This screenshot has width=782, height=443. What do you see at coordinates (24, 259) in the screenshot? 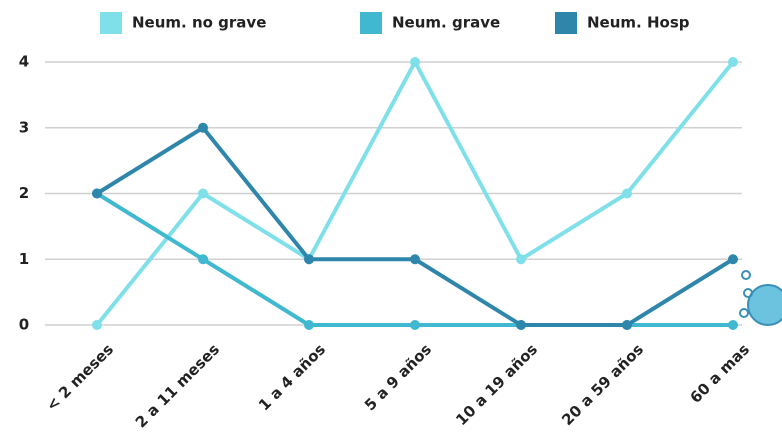
I see `y-tick-label: 1` at bounding box center [24, 259].